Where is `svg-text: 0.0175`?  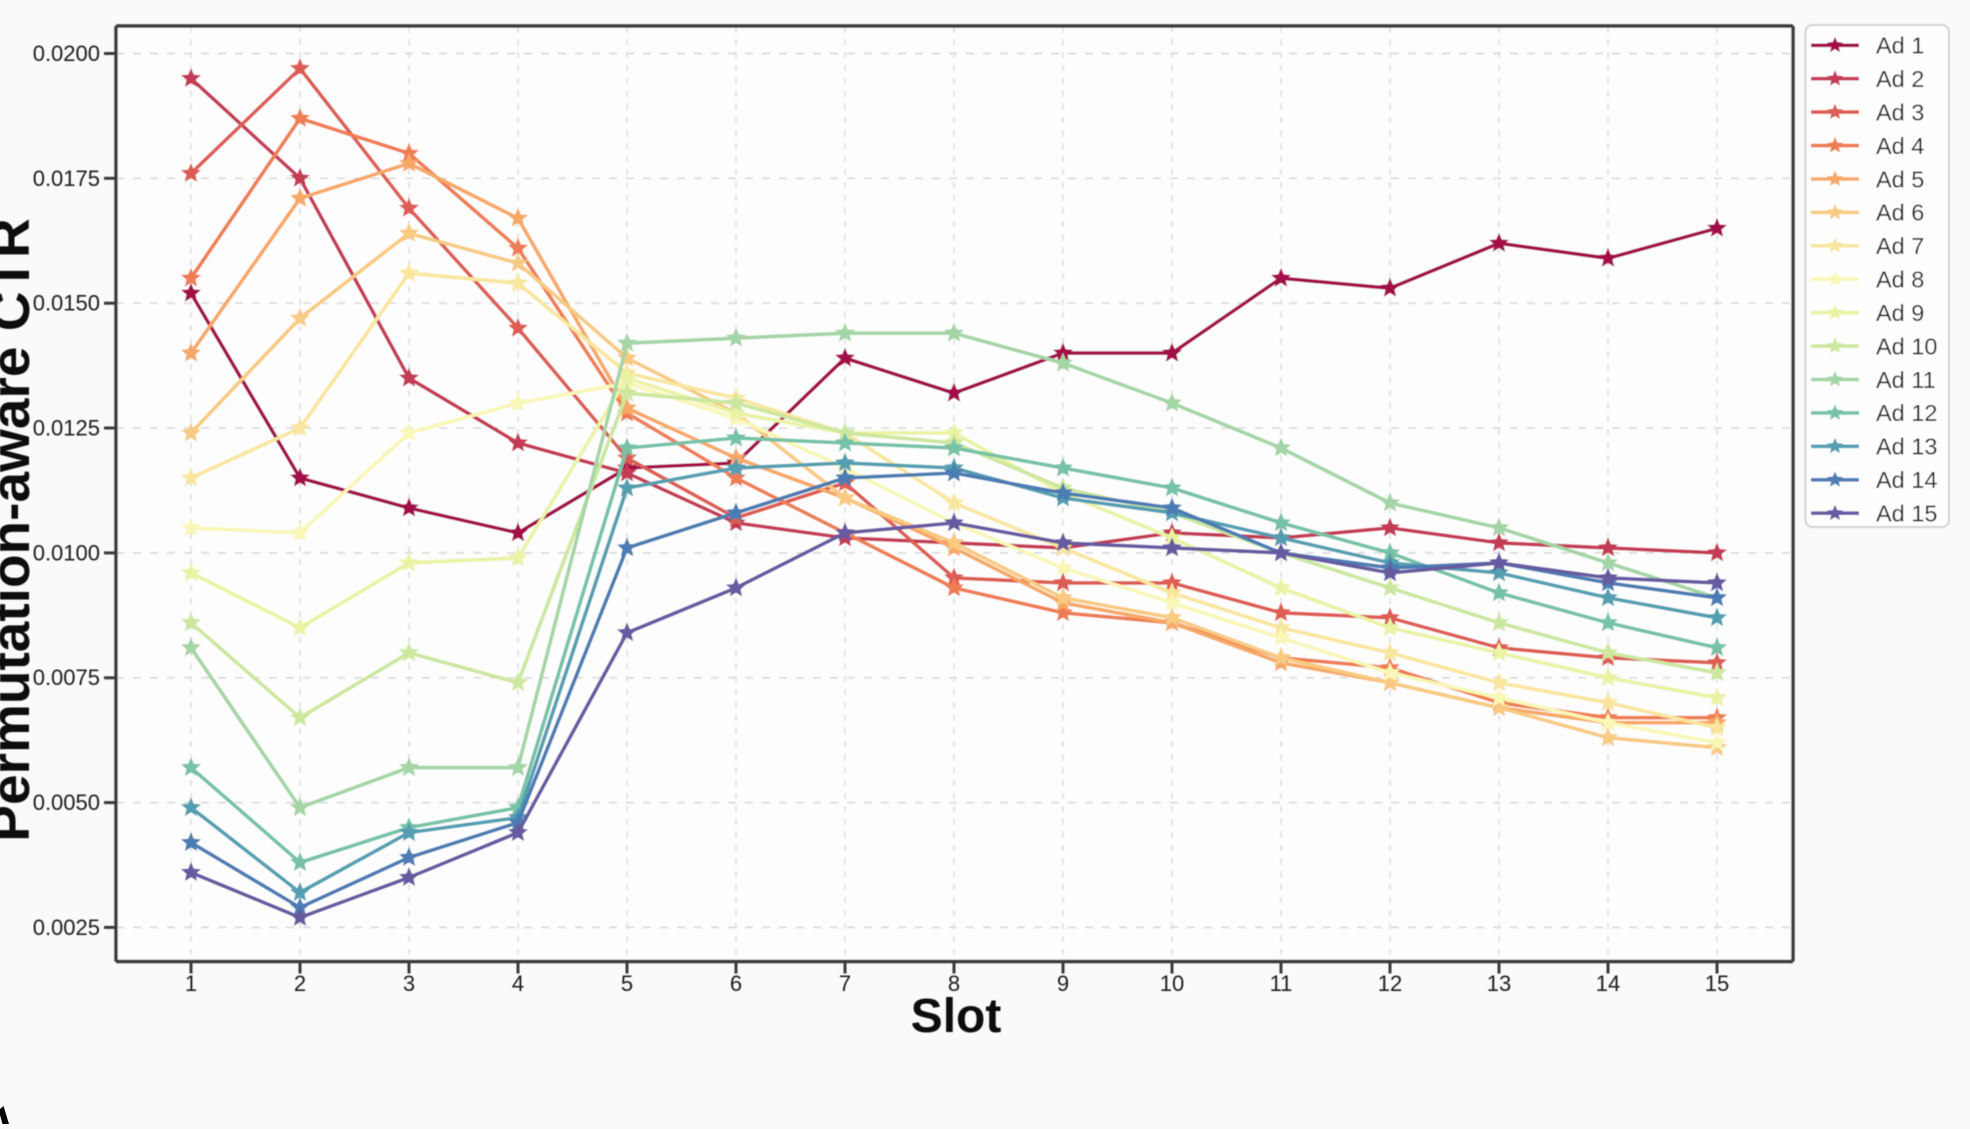 svg-text: 0.0175 is located at coordinates (66, 178).